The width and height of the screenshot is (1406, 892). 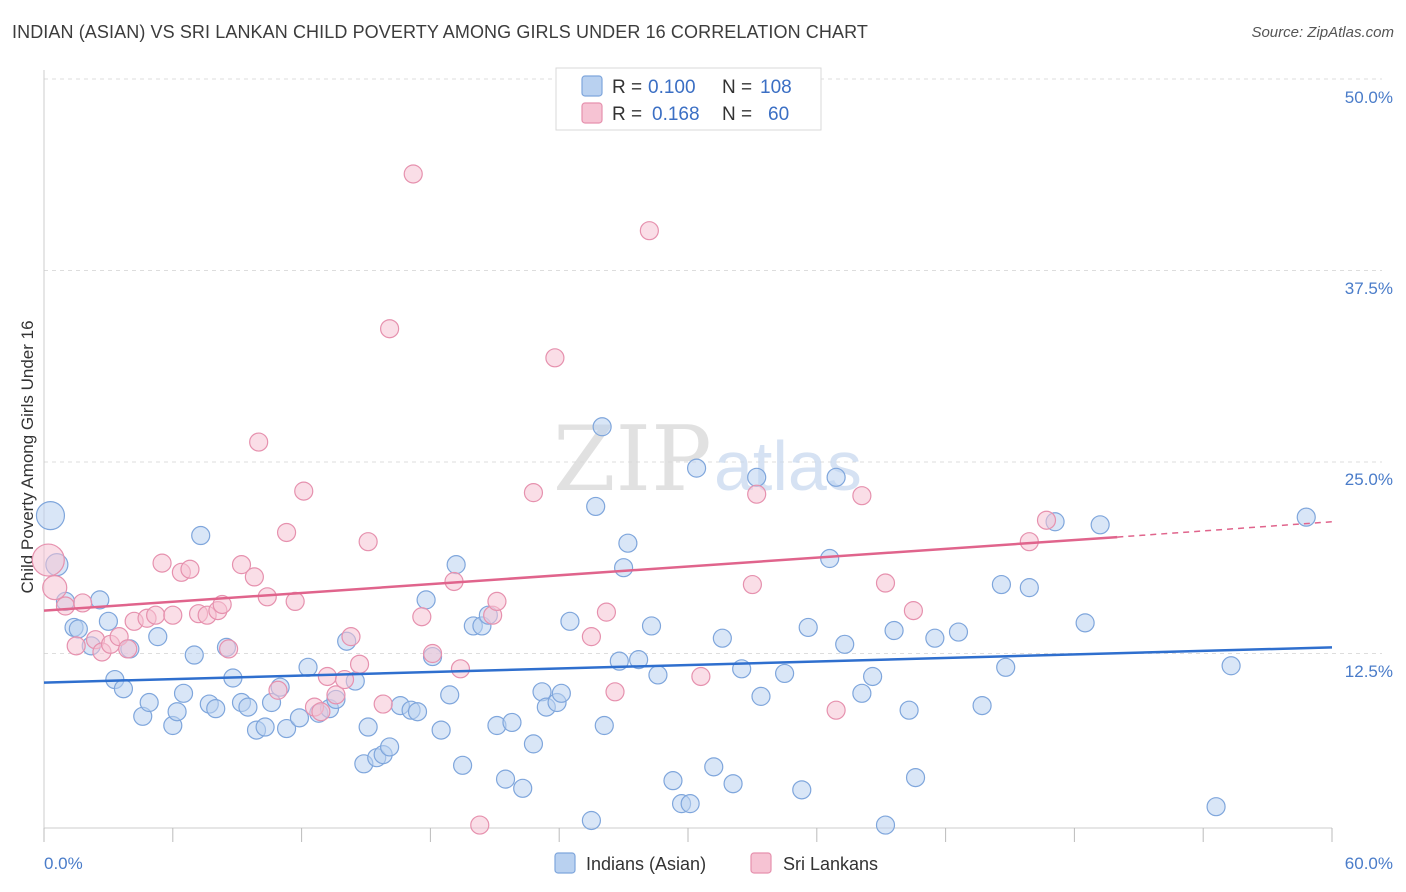 What do you see at coordinates (778, 114) in the screenshot?
I see `legend-n-value-pink: 60` at bounding box center [778, 114].